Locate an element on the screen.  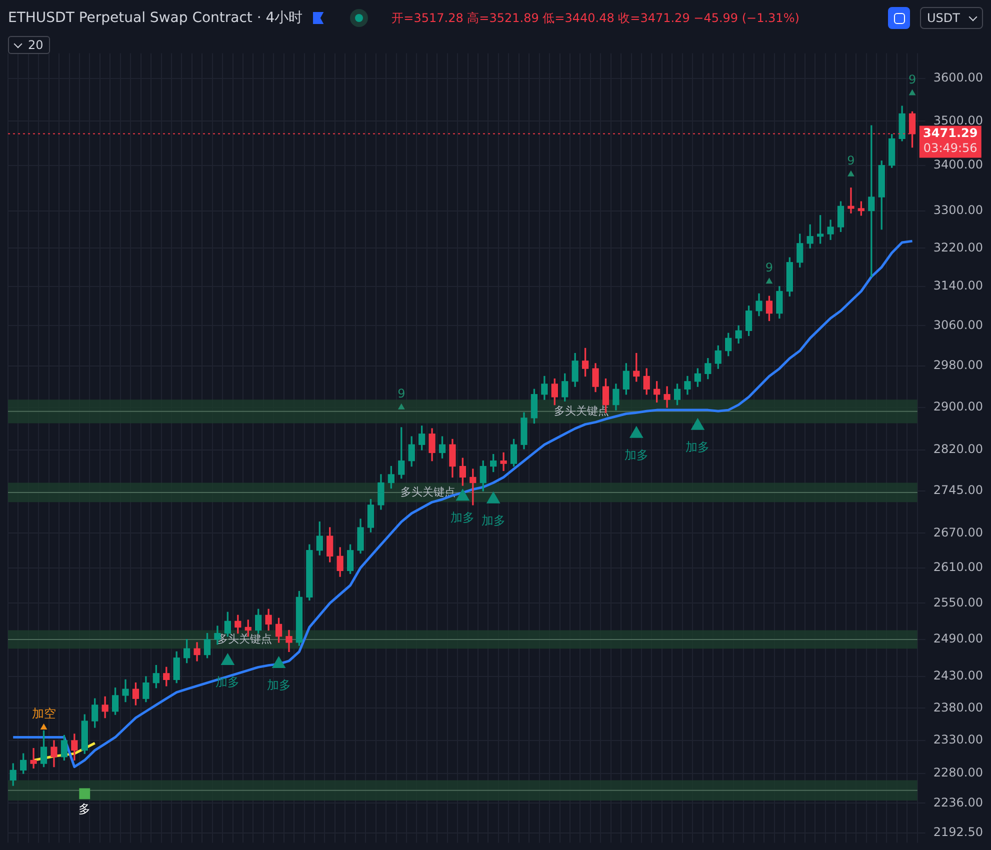
y-tick-label: 2380.00 is located at coordinates (958, 707).